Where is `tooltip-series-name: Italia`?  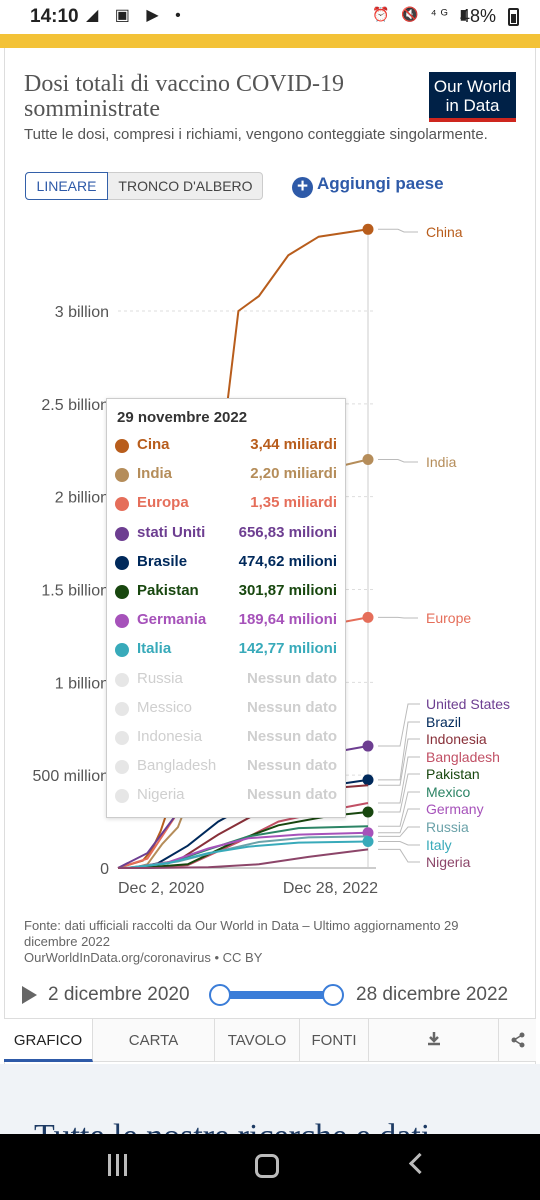
tooltip-series-name: Italia is located at coordinates (154, 649).